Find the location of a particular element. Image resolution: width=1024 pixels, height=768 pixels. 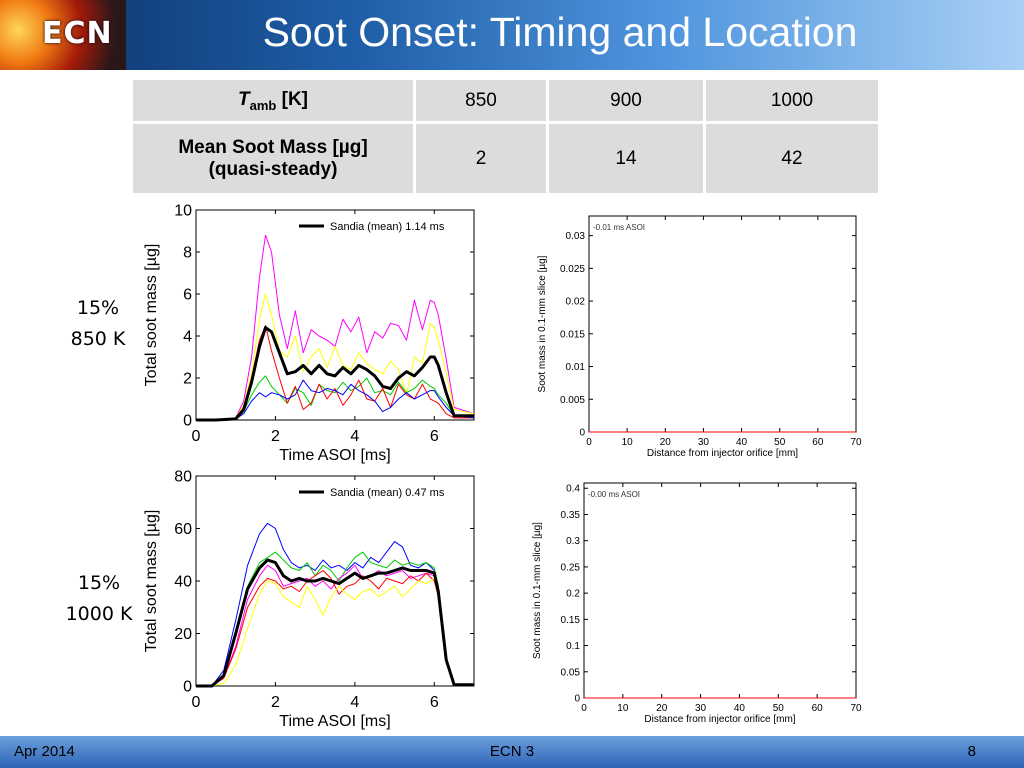

title-bar: ECN Soot Onset: Timing and Location is located at coordinates (512, 35).